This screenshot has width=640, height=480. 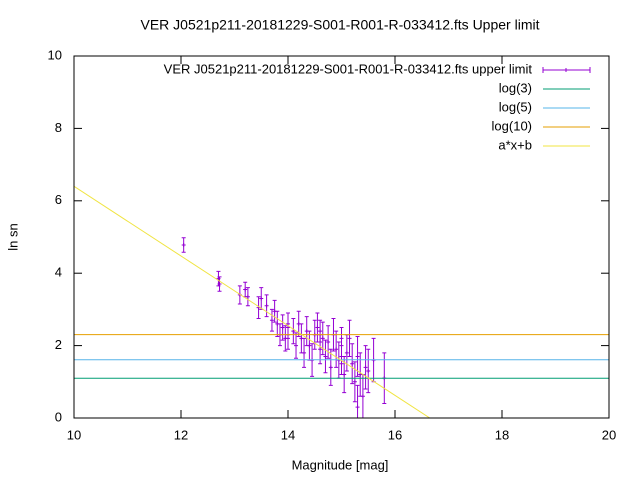 What do you see at coordinates (502, 434) in the screenshot?
I see `x-tick-label: 18` at bounding box center [502, 434].